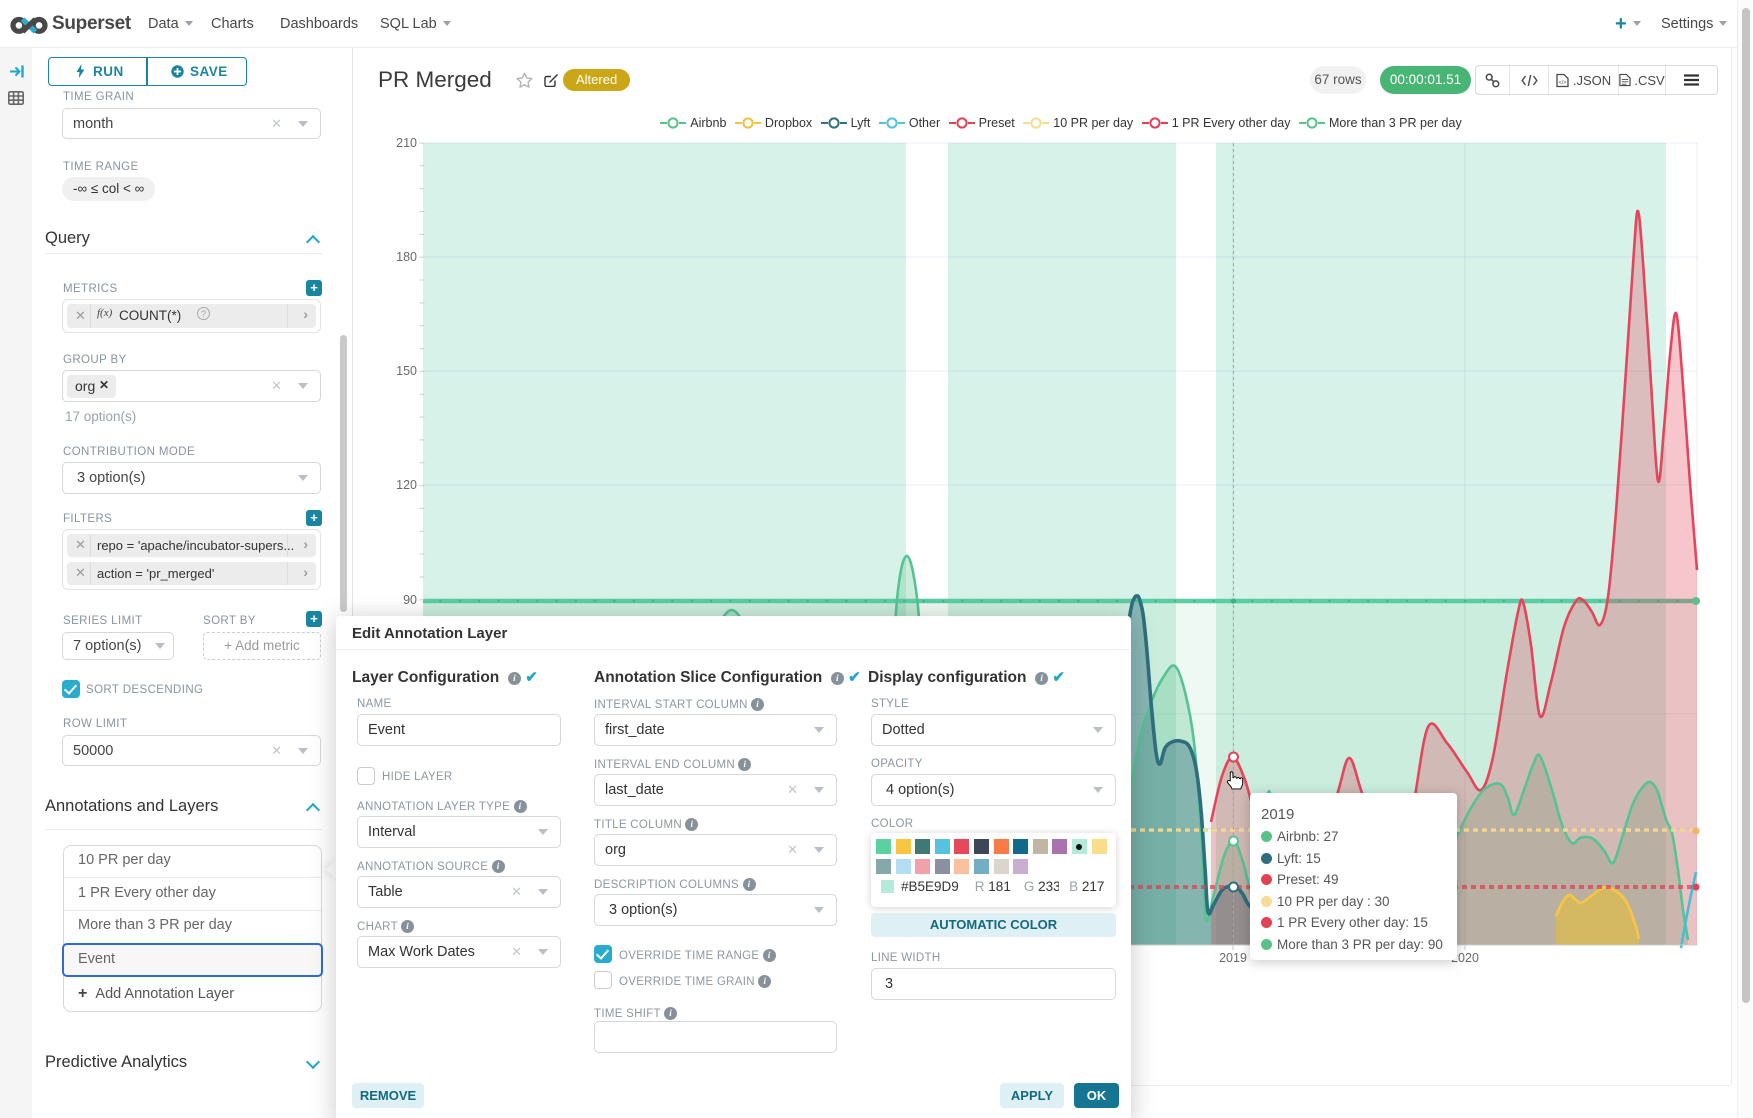 The image size is (1753, 1118). Describe the element at coordinates (406, 485) in the screenshot. I see `svg-text: 120` at that location.